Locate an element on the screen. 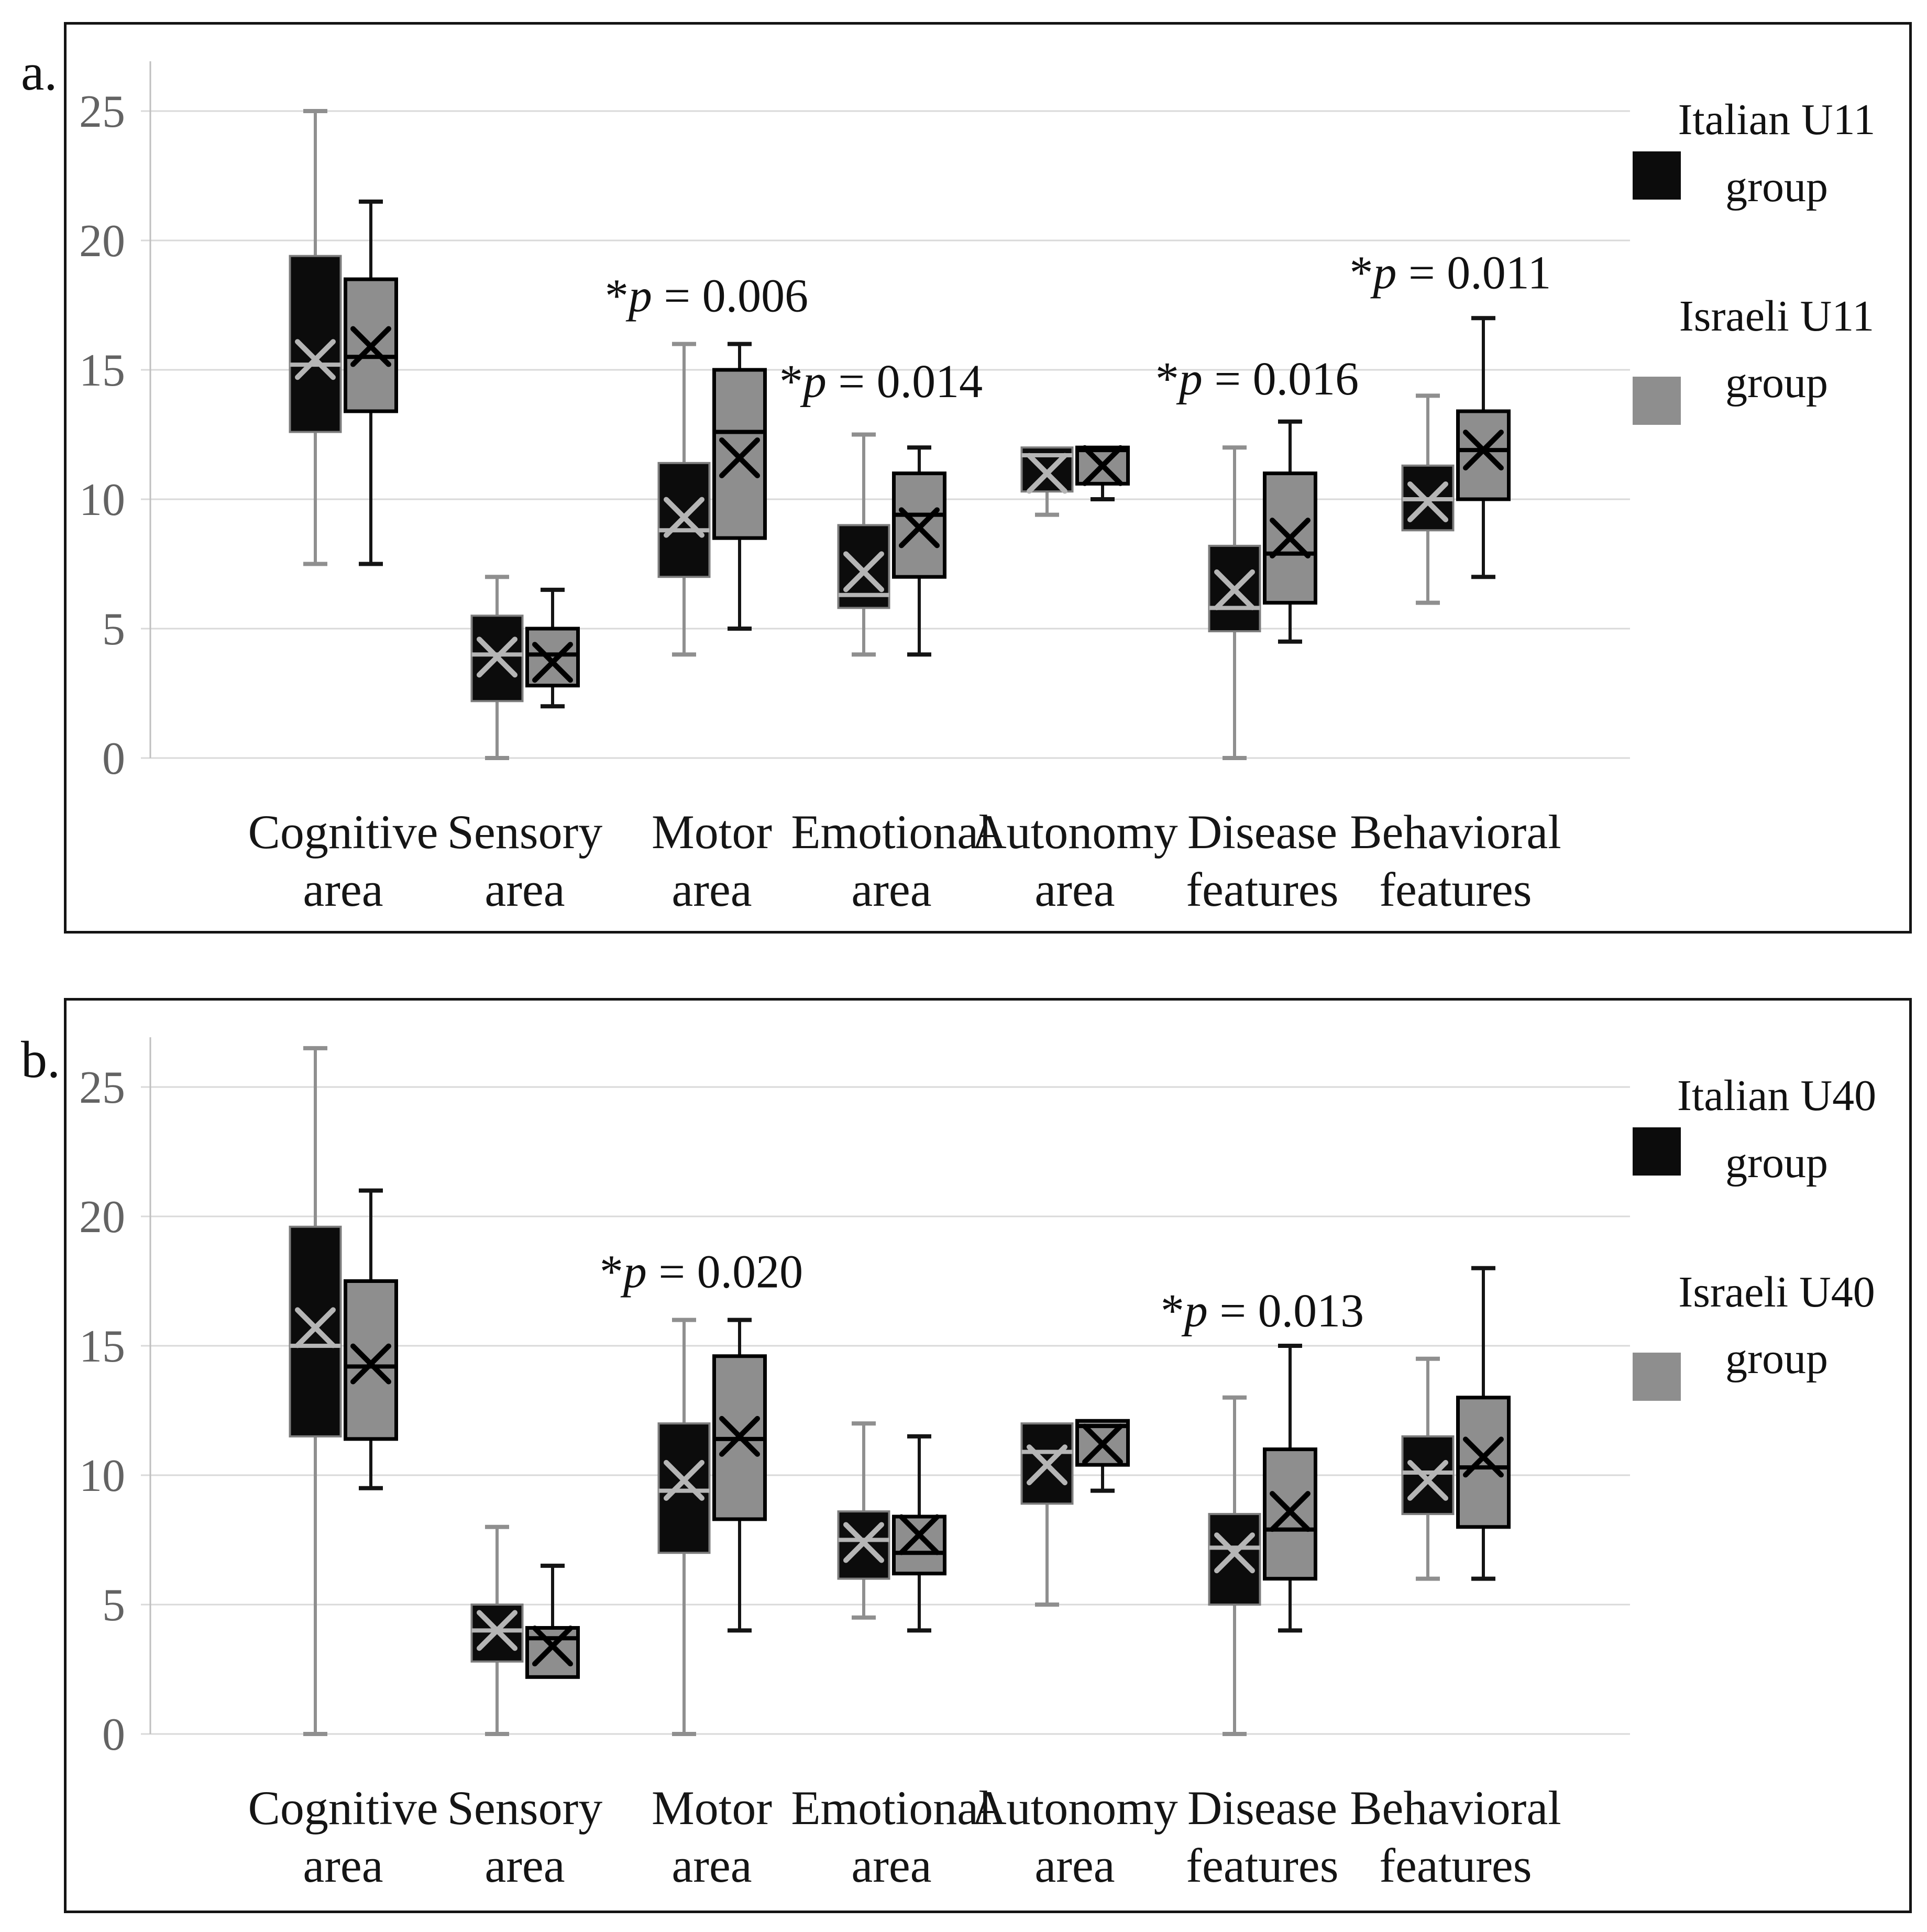 The width and height of the screenshot is (1927, 1932). panel-b-letter: b. is located at coordinates (40, 1059).